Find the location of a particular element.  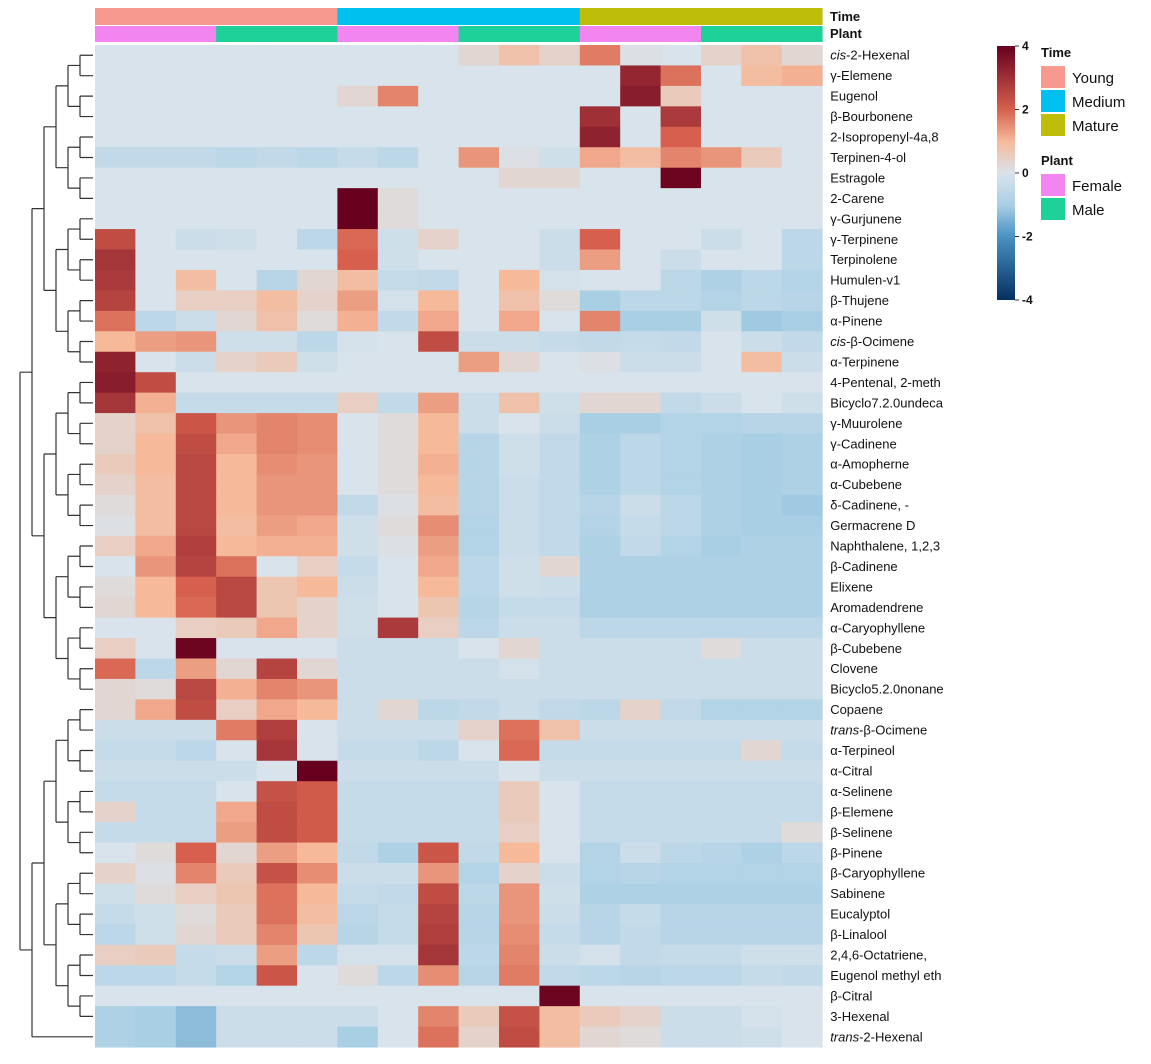

row-label: Bicyclo7.2.0undeca is located at coordinates (887, 402).